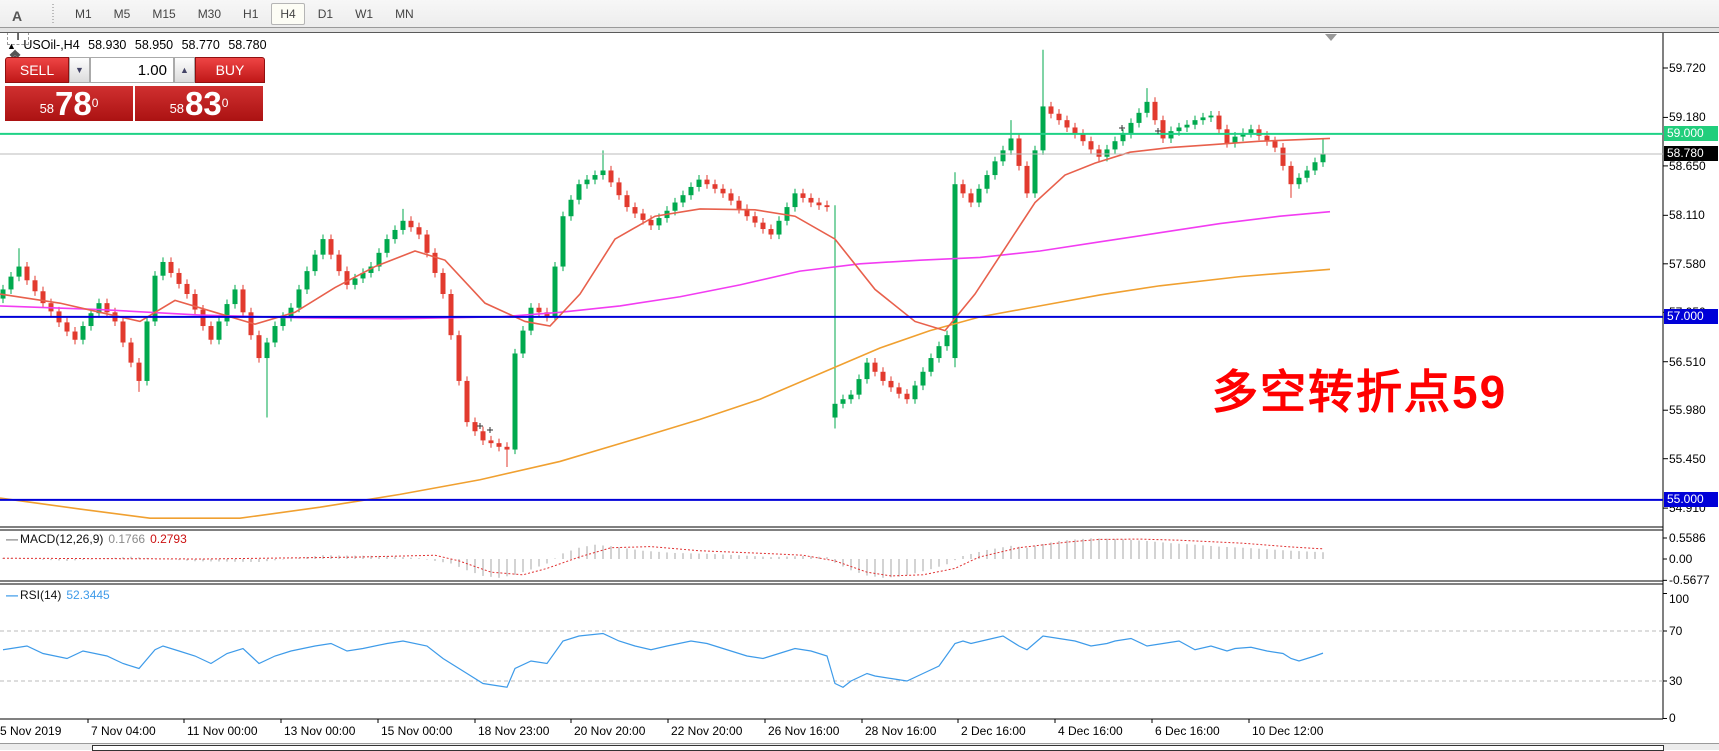 Image resolution: width=1719 pixels, height=751 pixels. I want to click on price-badge-58.780: 58.780, so click(1691, 153).